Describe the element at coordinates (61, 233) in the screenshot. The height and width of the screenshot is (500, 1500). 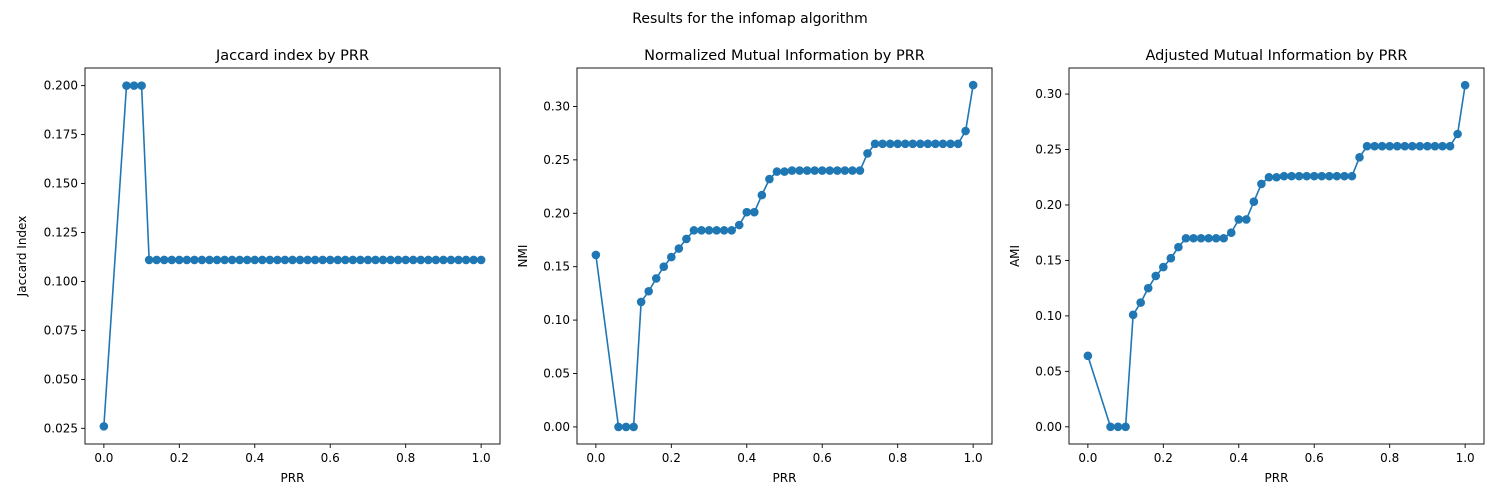
I see `jaccard-ytick-label: 0.125` at that location.